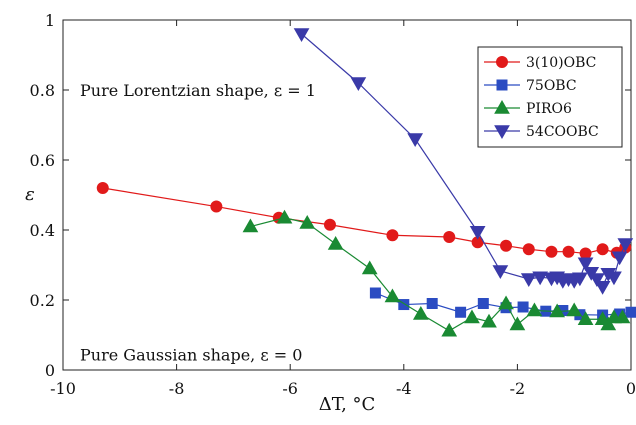 Image resolution: width=636 pixels, height=425 pixels. Describe the element at coordinates (561, 63) in the screenshot. I see `legend-label: 3(10)OBC` at that location.